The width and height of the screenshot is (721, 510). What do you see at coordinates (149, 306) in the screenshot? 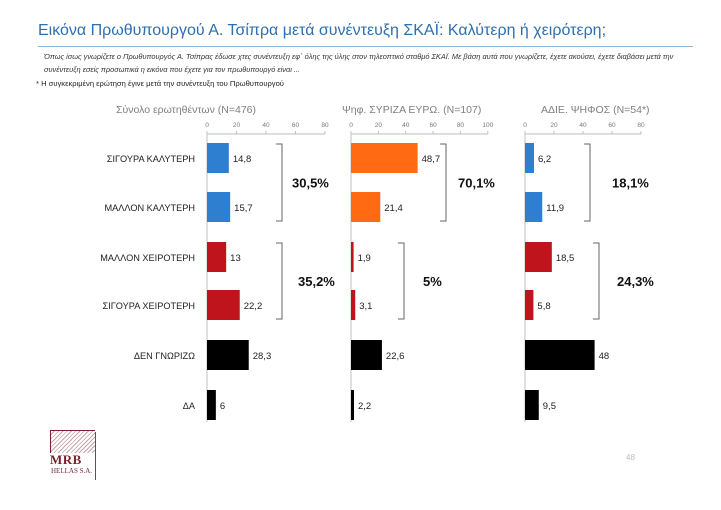
I see `category-label: ΣΙΓΟΥΡΑ ΧΕΙΡΟΤΕΡΗ` at bounding box center [149, 306].